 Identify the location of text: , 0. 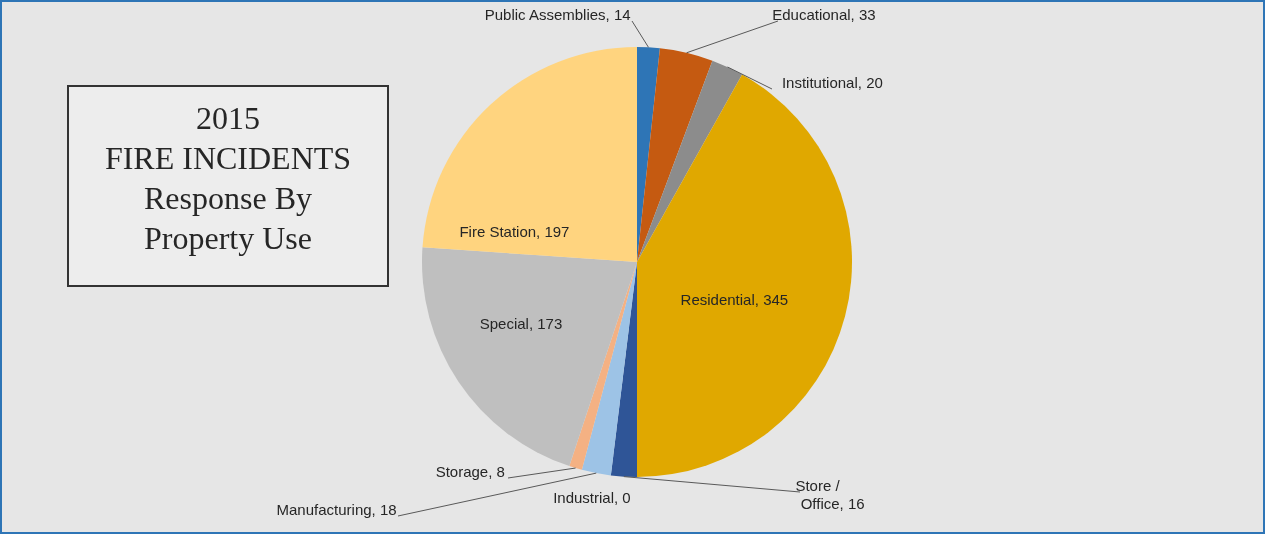
(622, 497).